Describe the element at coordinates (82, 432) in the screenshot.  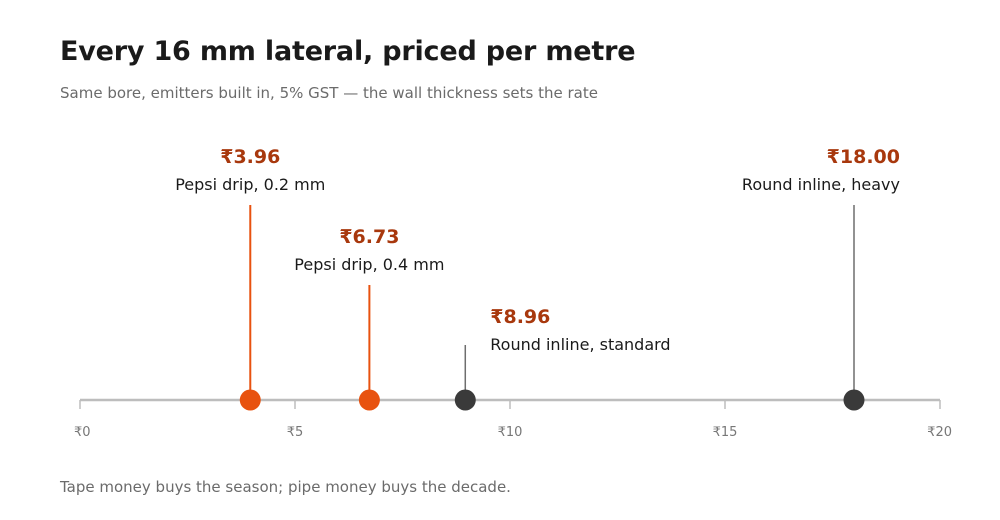
I see `x-tick-label: ₹0` at that location.